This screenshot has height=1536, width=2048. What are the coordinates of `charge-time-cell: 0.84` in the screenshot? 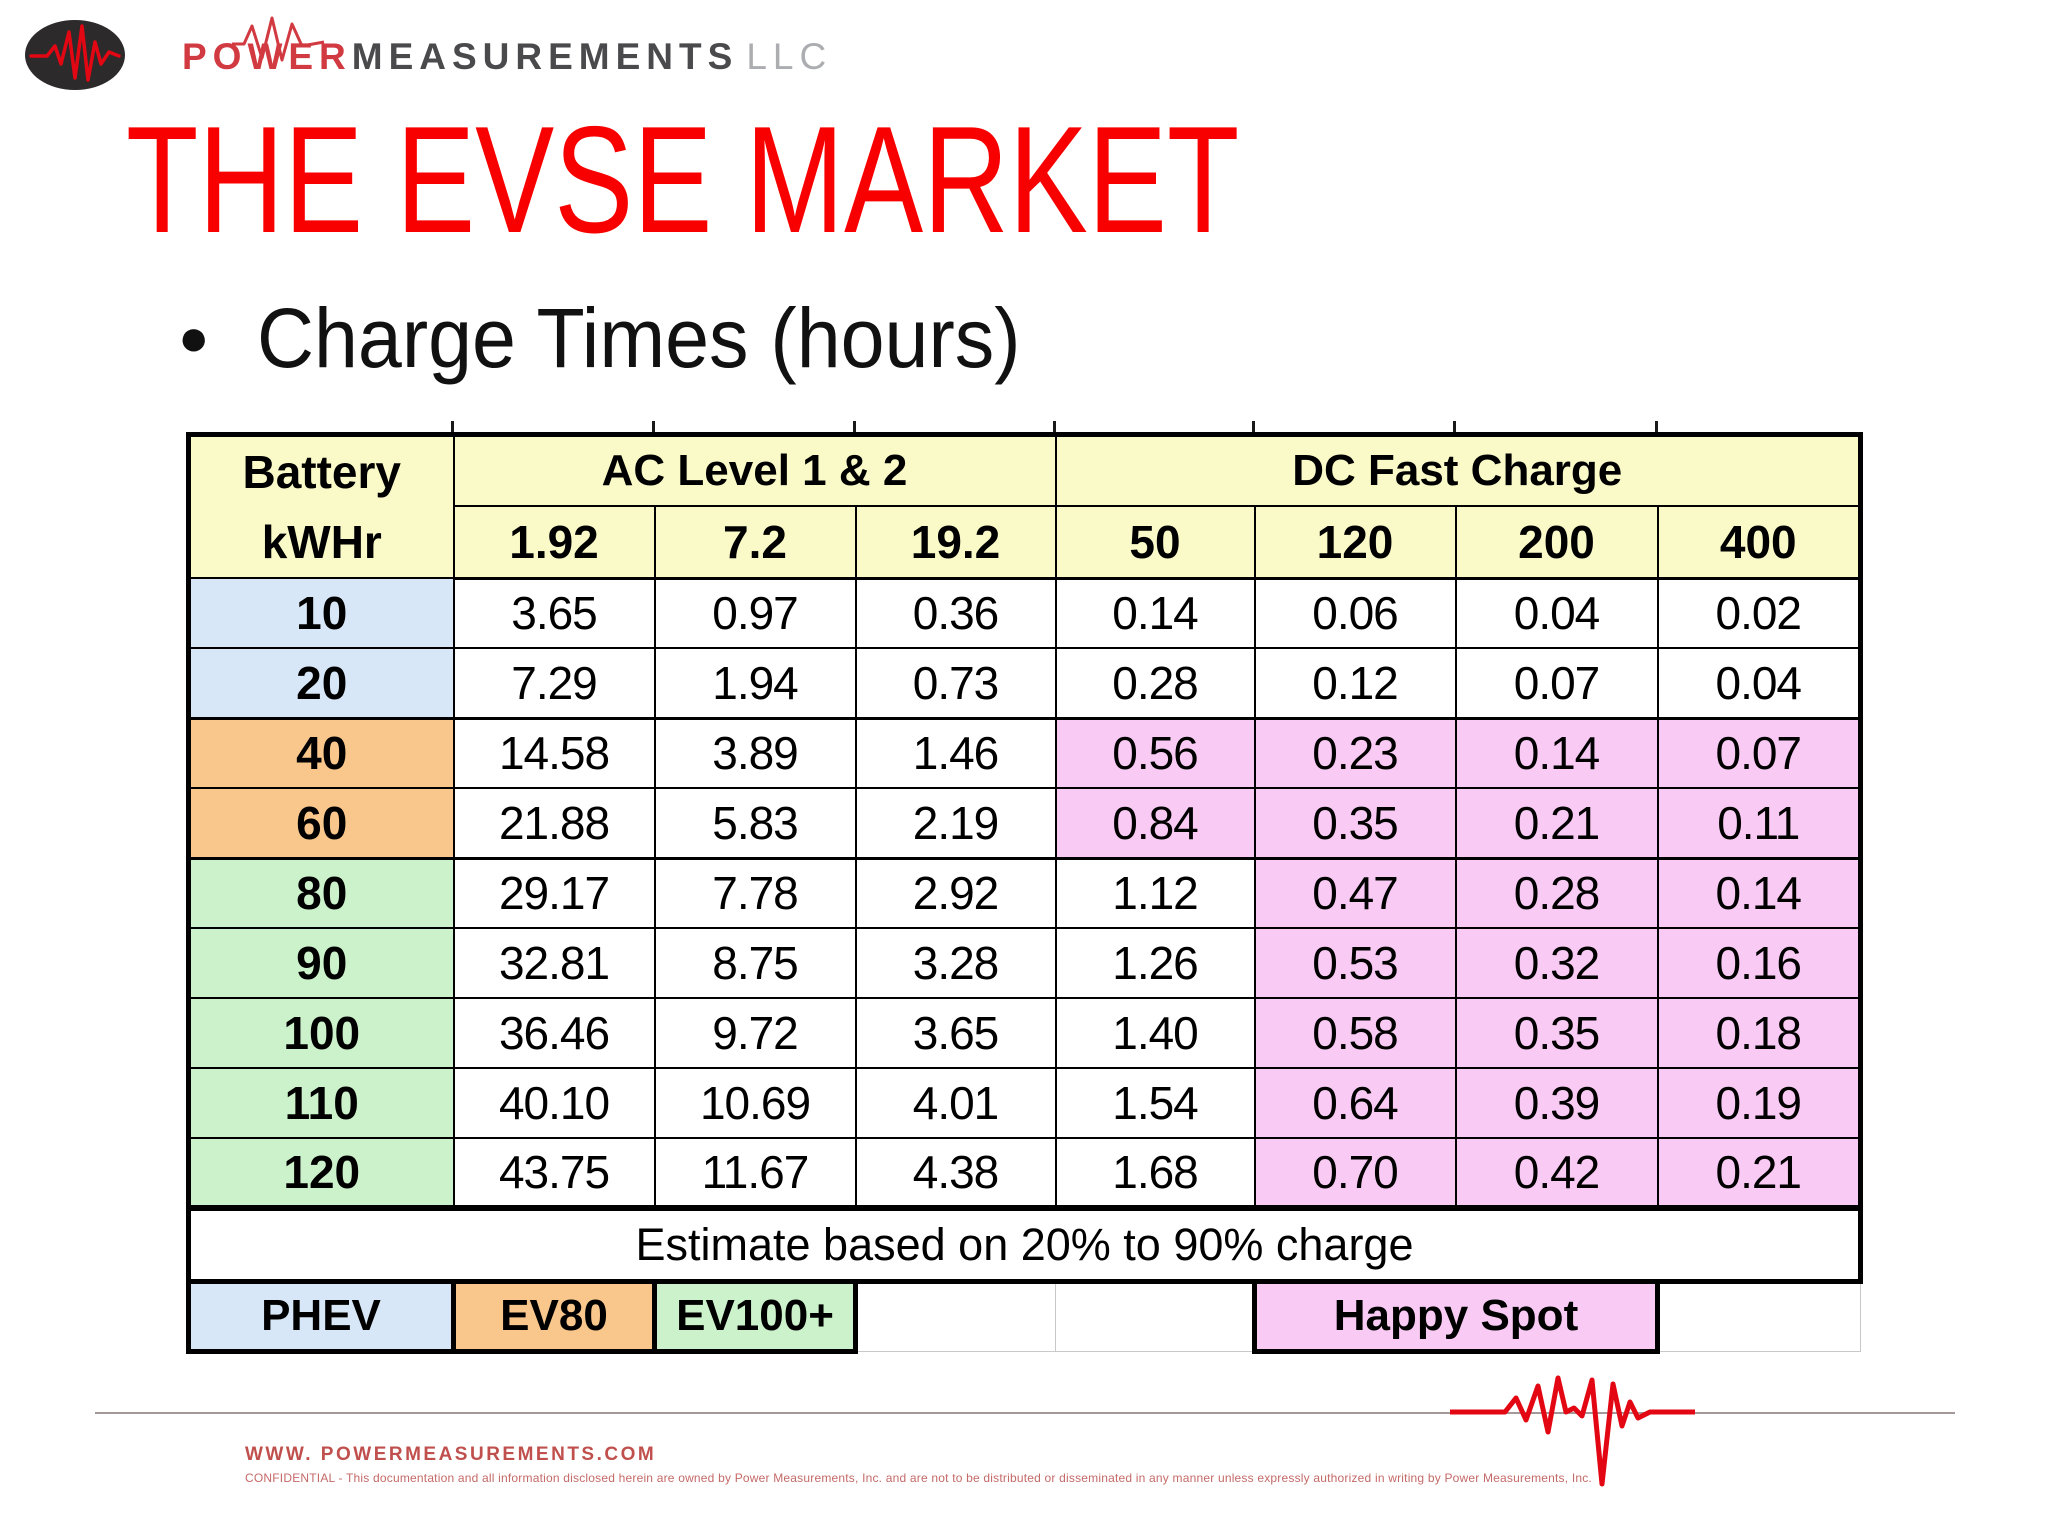 It's located at (1155, 823).